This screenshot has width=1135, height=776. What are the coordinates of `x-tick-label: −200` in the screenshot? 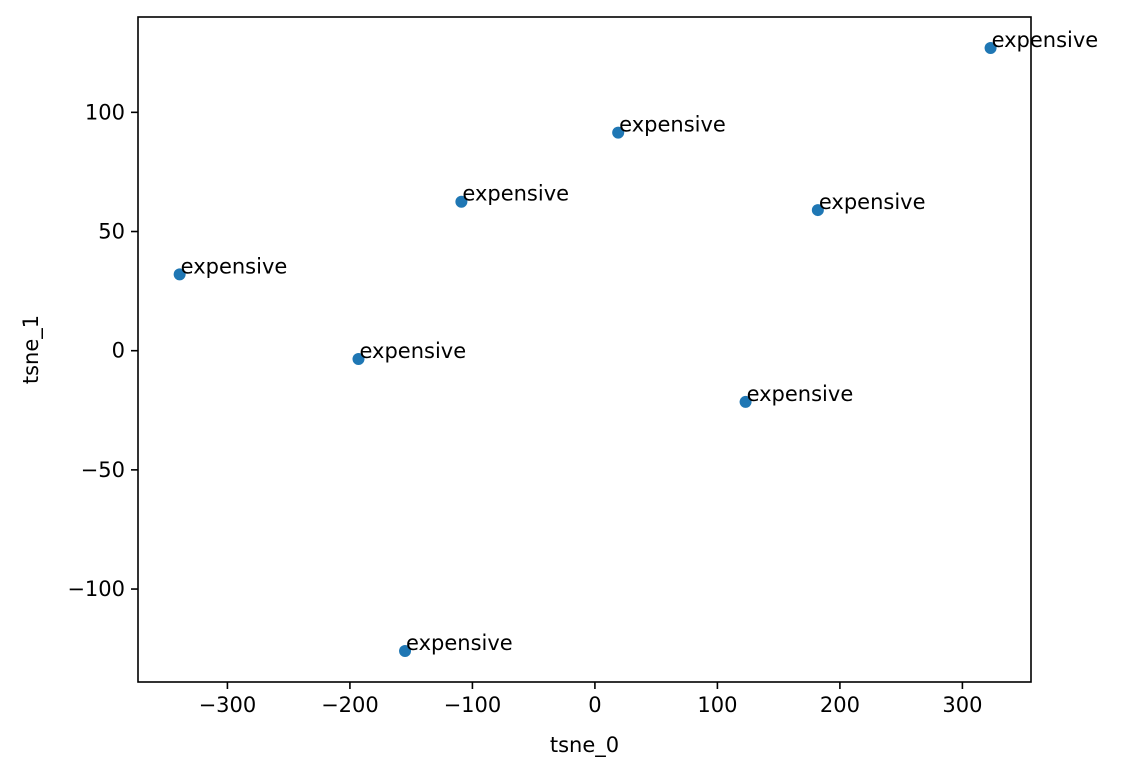 It's located at (350, 705).